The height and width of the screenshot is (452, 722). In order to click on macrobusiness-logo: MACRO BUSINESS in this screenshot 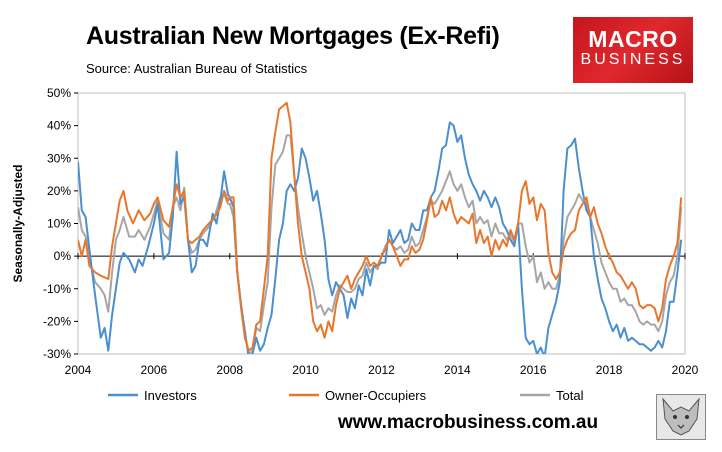, I will do `click(633, 50)`.